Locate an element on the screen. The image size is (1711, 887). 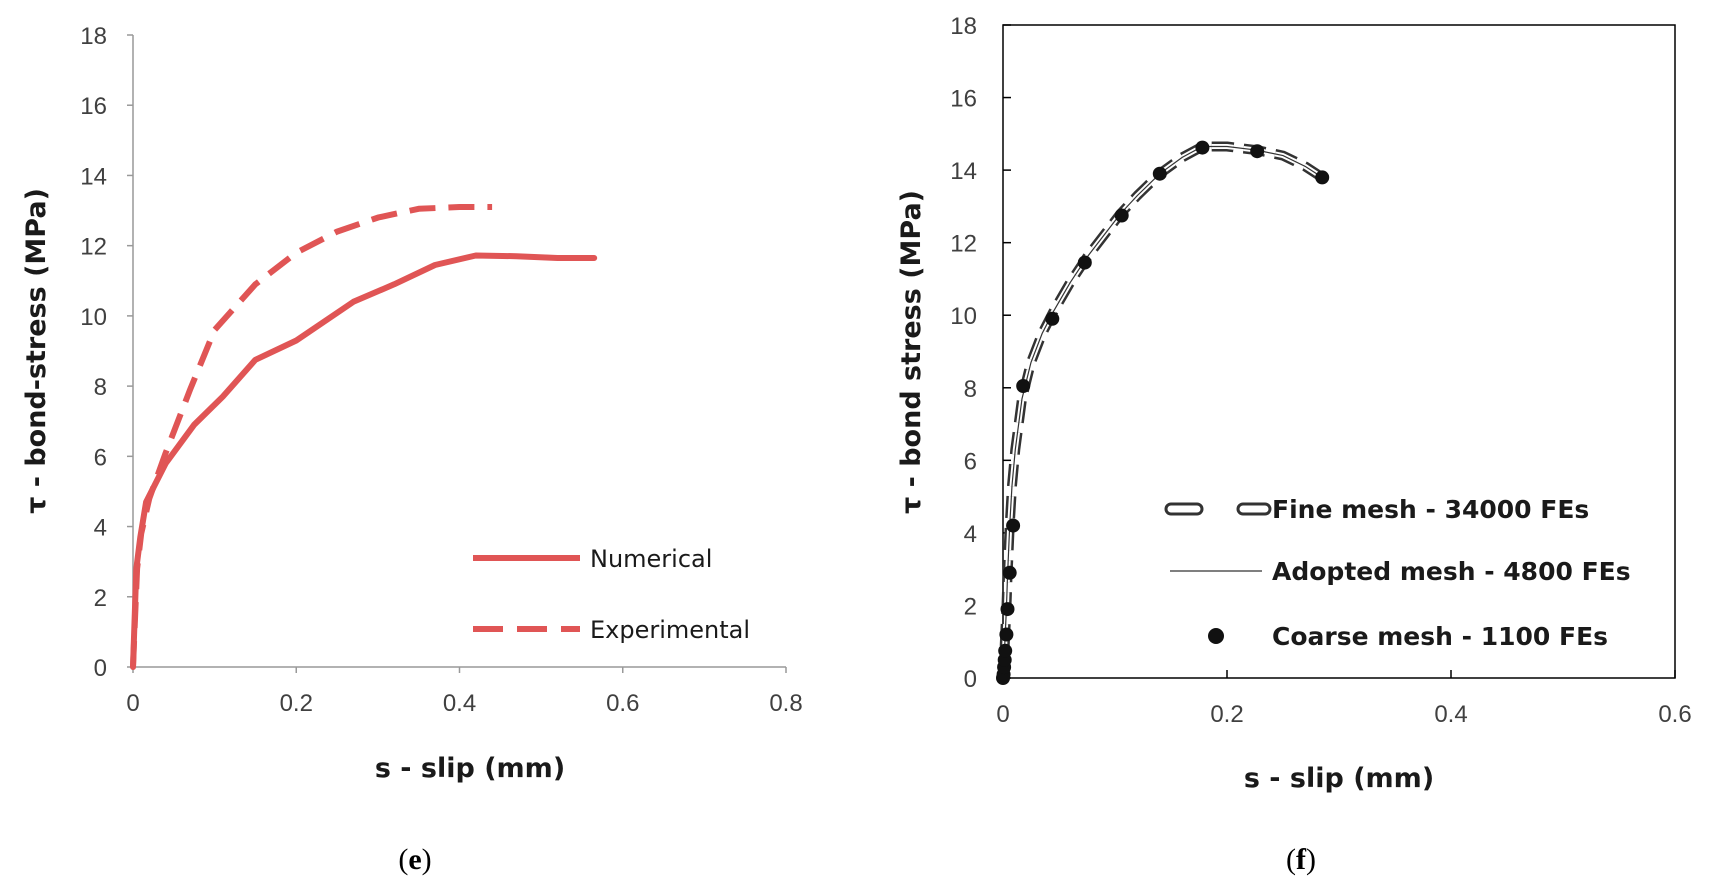
f-legend-label-fine-mesh: Fine mesh - 34000 FEs is located at coordinates (1430, 509).